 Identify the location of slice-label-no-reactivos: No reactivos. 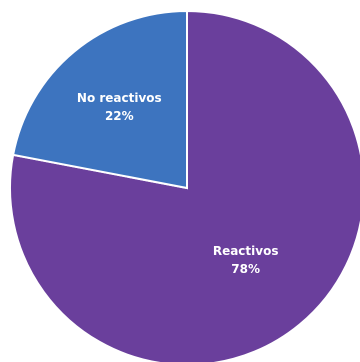
(119, 98).